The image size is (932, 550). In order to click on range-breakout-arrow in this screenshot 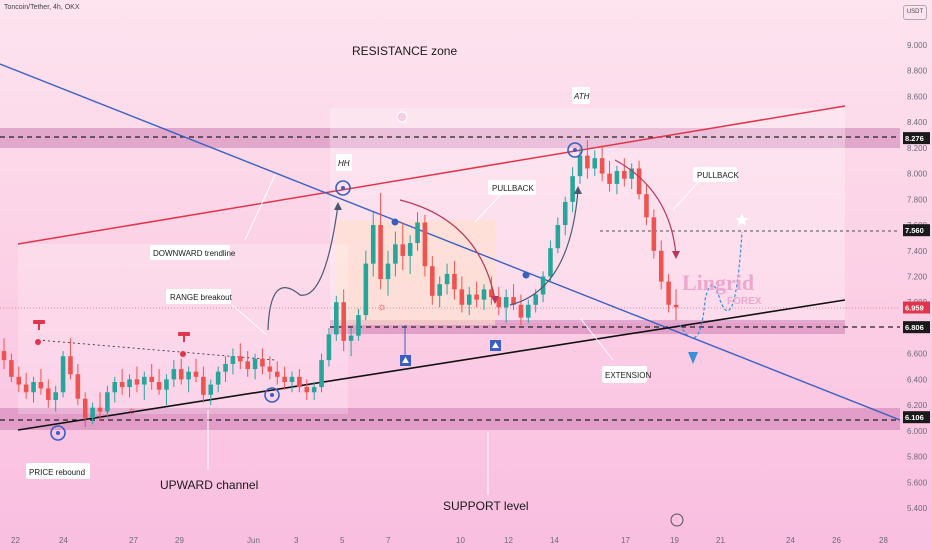, I will do `click(303, 267)`.